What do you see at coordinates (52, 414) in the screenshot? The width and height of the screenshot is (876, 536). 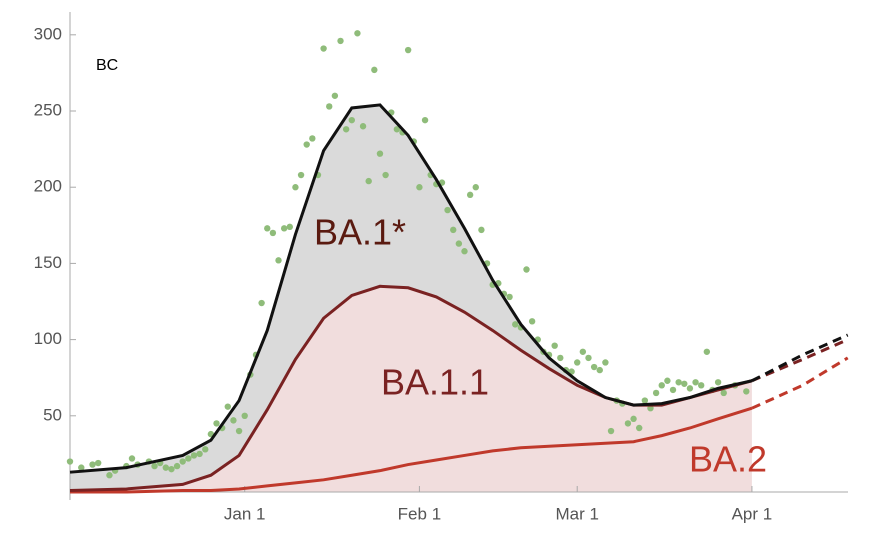 I see `y-tick-label: 50` at bounding box center [52, 414].